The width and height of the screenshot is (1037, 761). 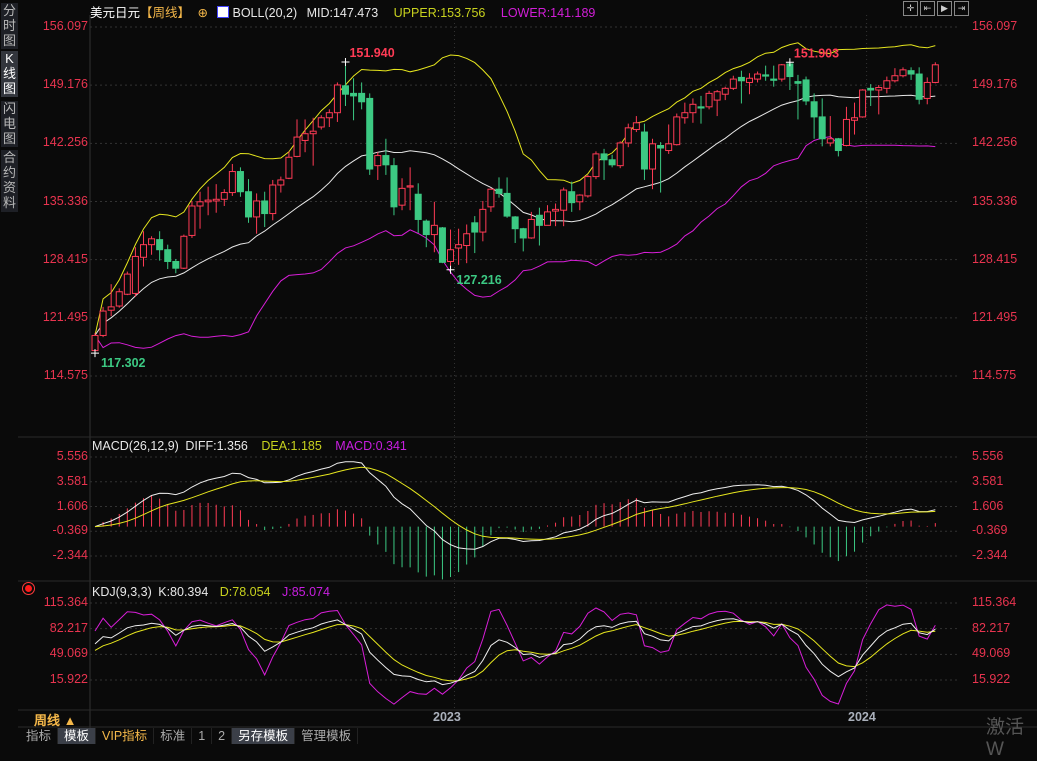 I want to click on macd-dea: DEA:1.185, so click(x=291, y=446).